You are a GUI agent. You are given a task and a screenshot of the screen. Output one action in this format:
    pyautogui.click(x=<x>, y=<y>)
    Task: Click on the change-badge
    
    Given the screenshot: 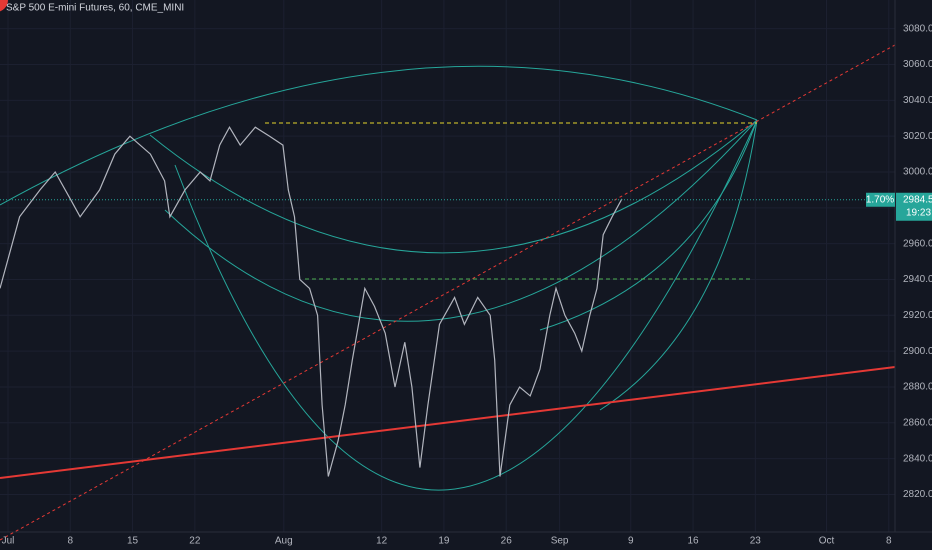 What is the action you would take?
    pyautogui.click(x=880, y=199)
    